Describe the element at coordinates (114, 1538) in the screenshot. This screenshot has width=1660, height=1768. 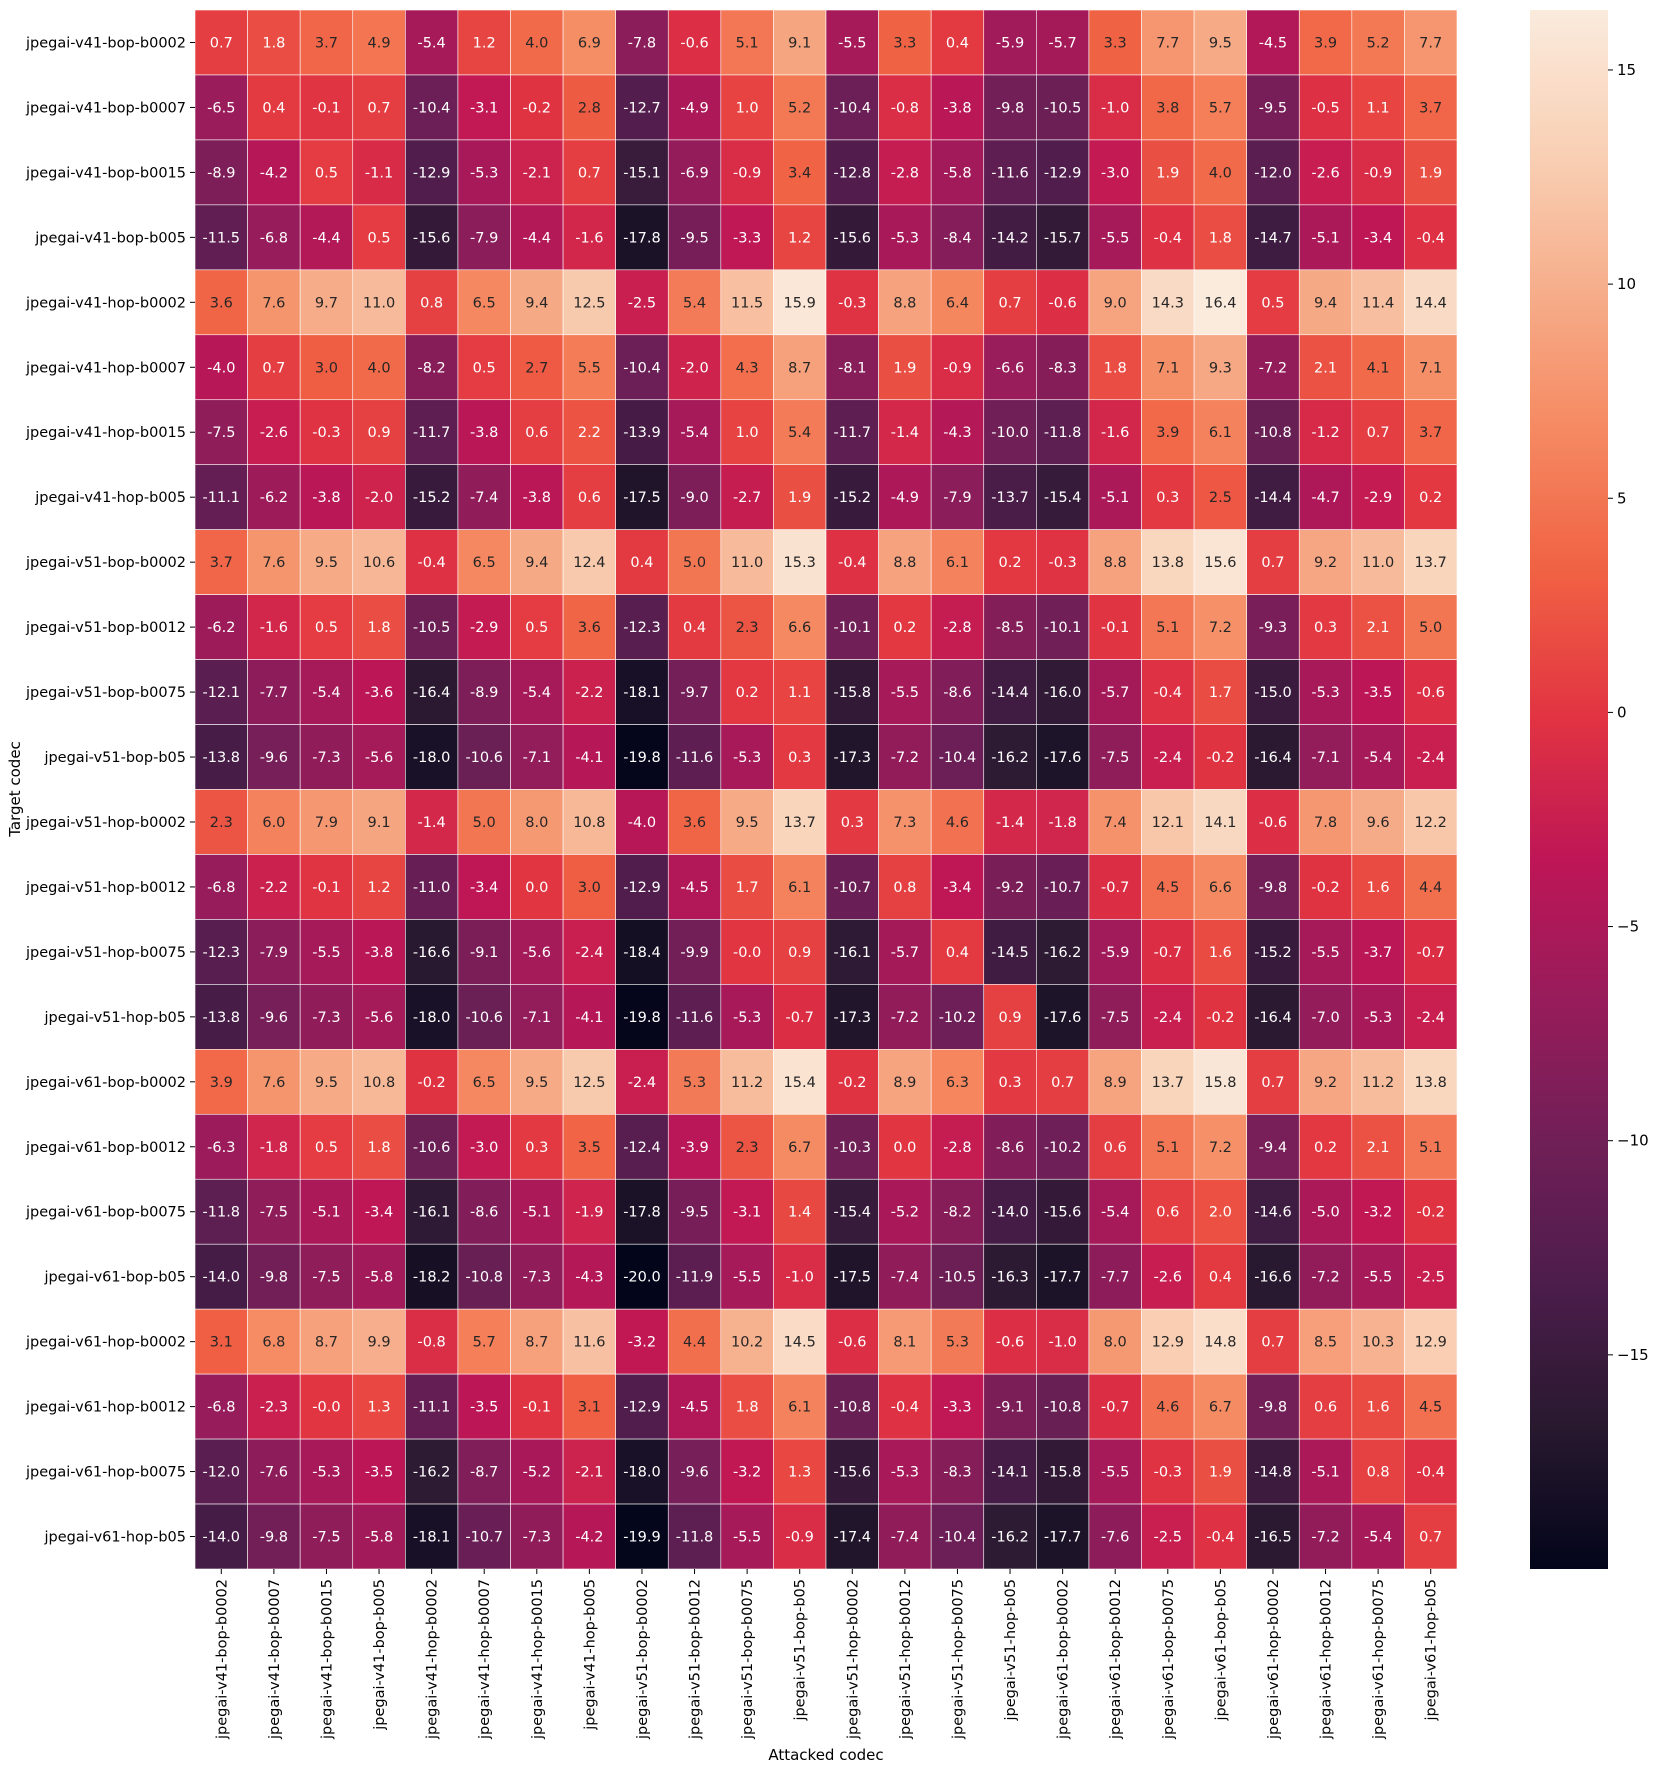
I see `y-tick-label: jpegai-v61-hop-b05` at that location.